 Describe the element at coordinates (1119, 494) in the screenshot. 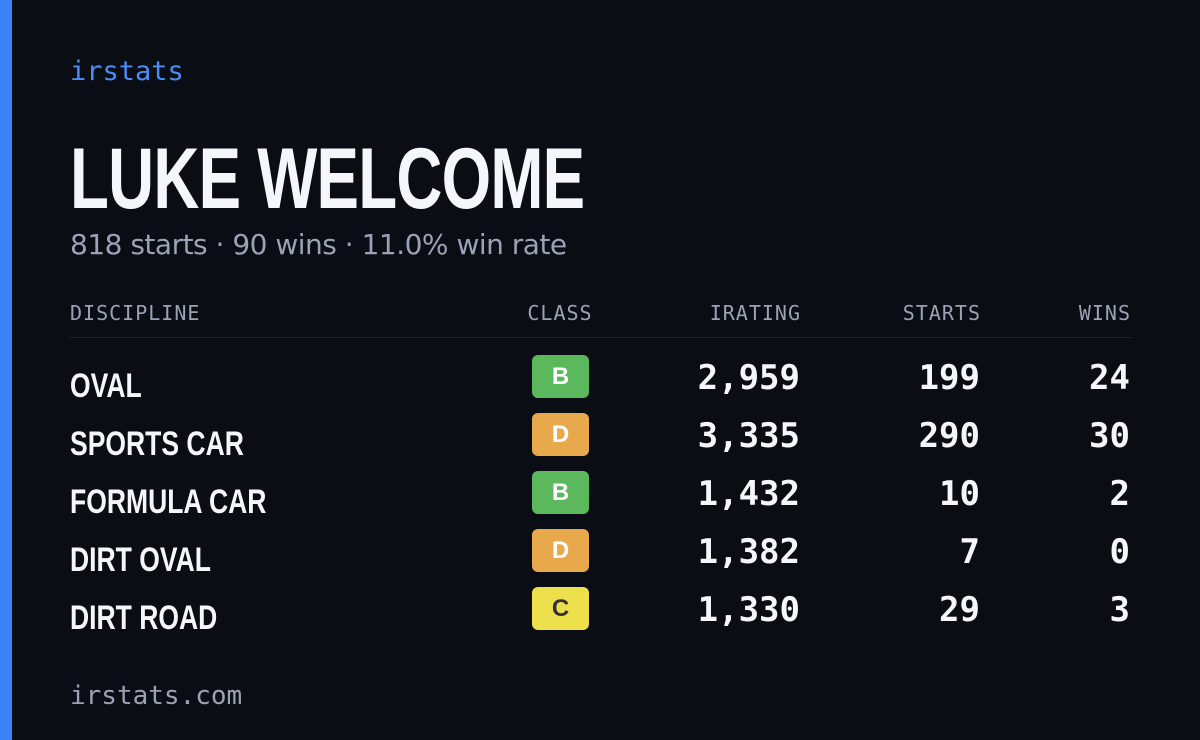

I see `stat-value: 2` at that location.